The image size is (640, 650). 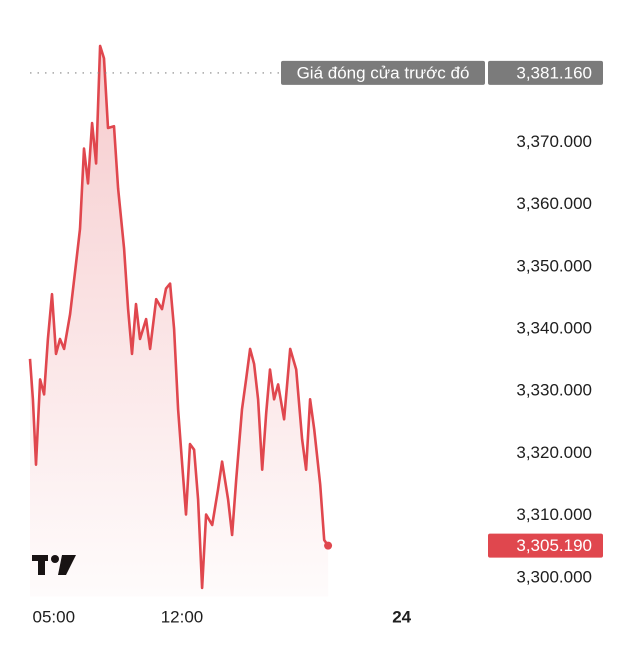 What do you see at coordinates (554, 390) in the screenshot?
I see `y-tick-label: 3,330.000` at bounding box center [554, 390].